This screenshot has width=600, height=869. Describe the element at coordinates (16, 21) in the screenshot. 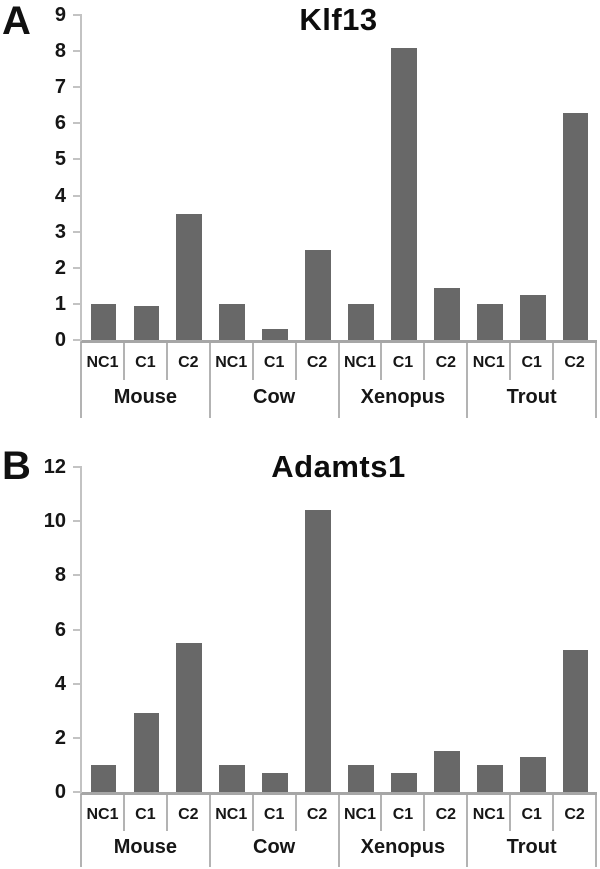

I see `panel-label-a: A` at that location.